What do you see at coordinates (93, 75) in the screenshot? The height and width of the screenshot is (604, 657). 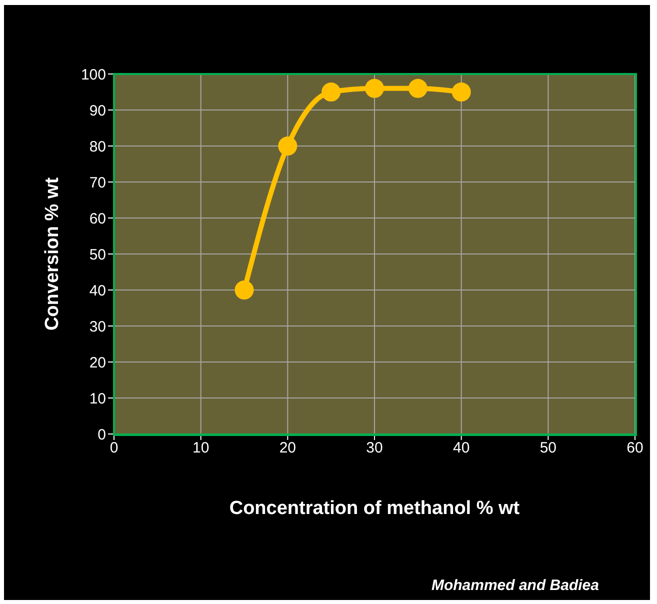 I see `y-tick-label: 100` at bounding box center [93, 75].